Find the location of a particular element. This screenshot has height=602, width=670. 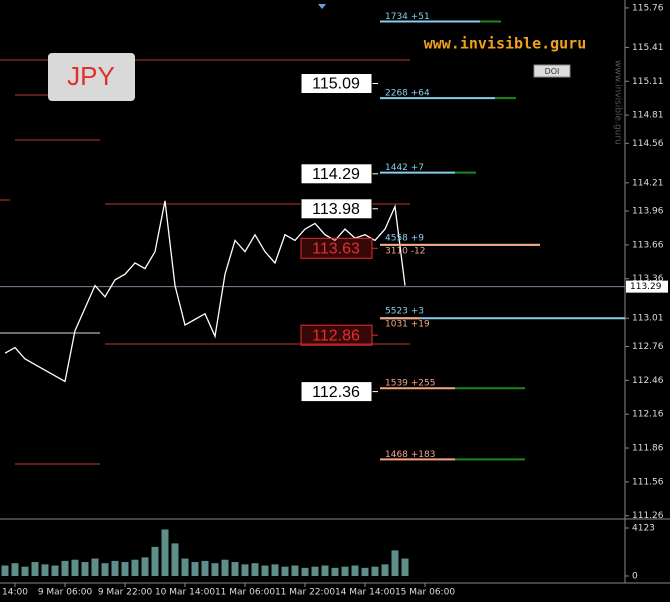

x-tick-label: 14 Mar 14:00 is located at coordinates (365, 593).